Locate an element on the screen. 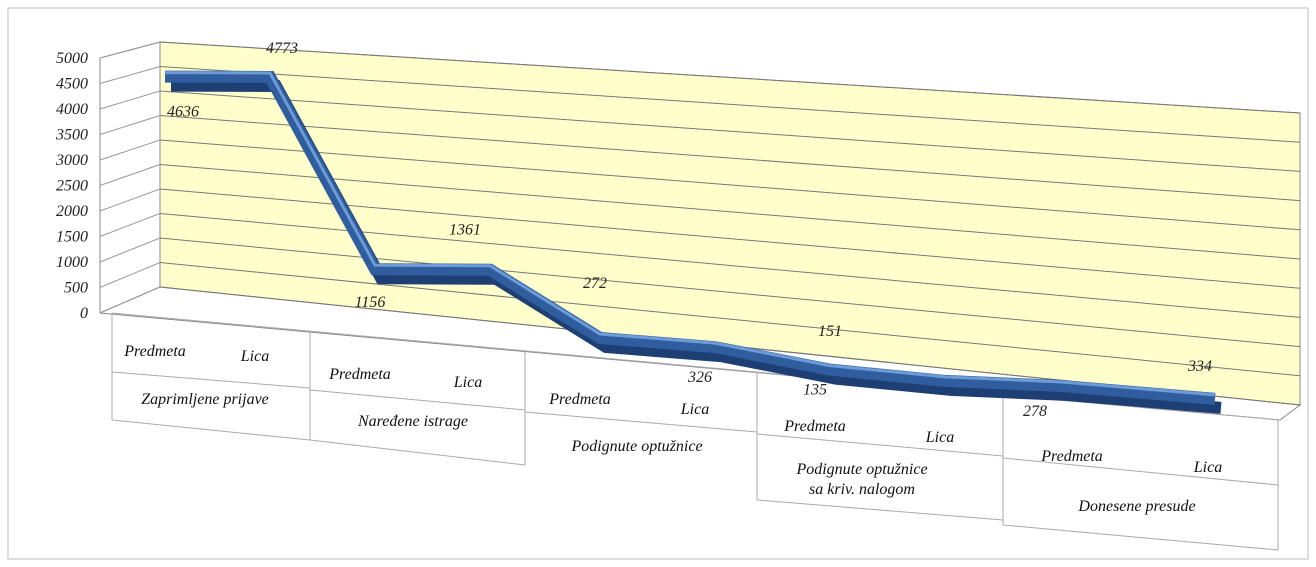 This screenshot has width=1316, height=567. y-tick-label: 1500 is located at coordinates (72, 237).